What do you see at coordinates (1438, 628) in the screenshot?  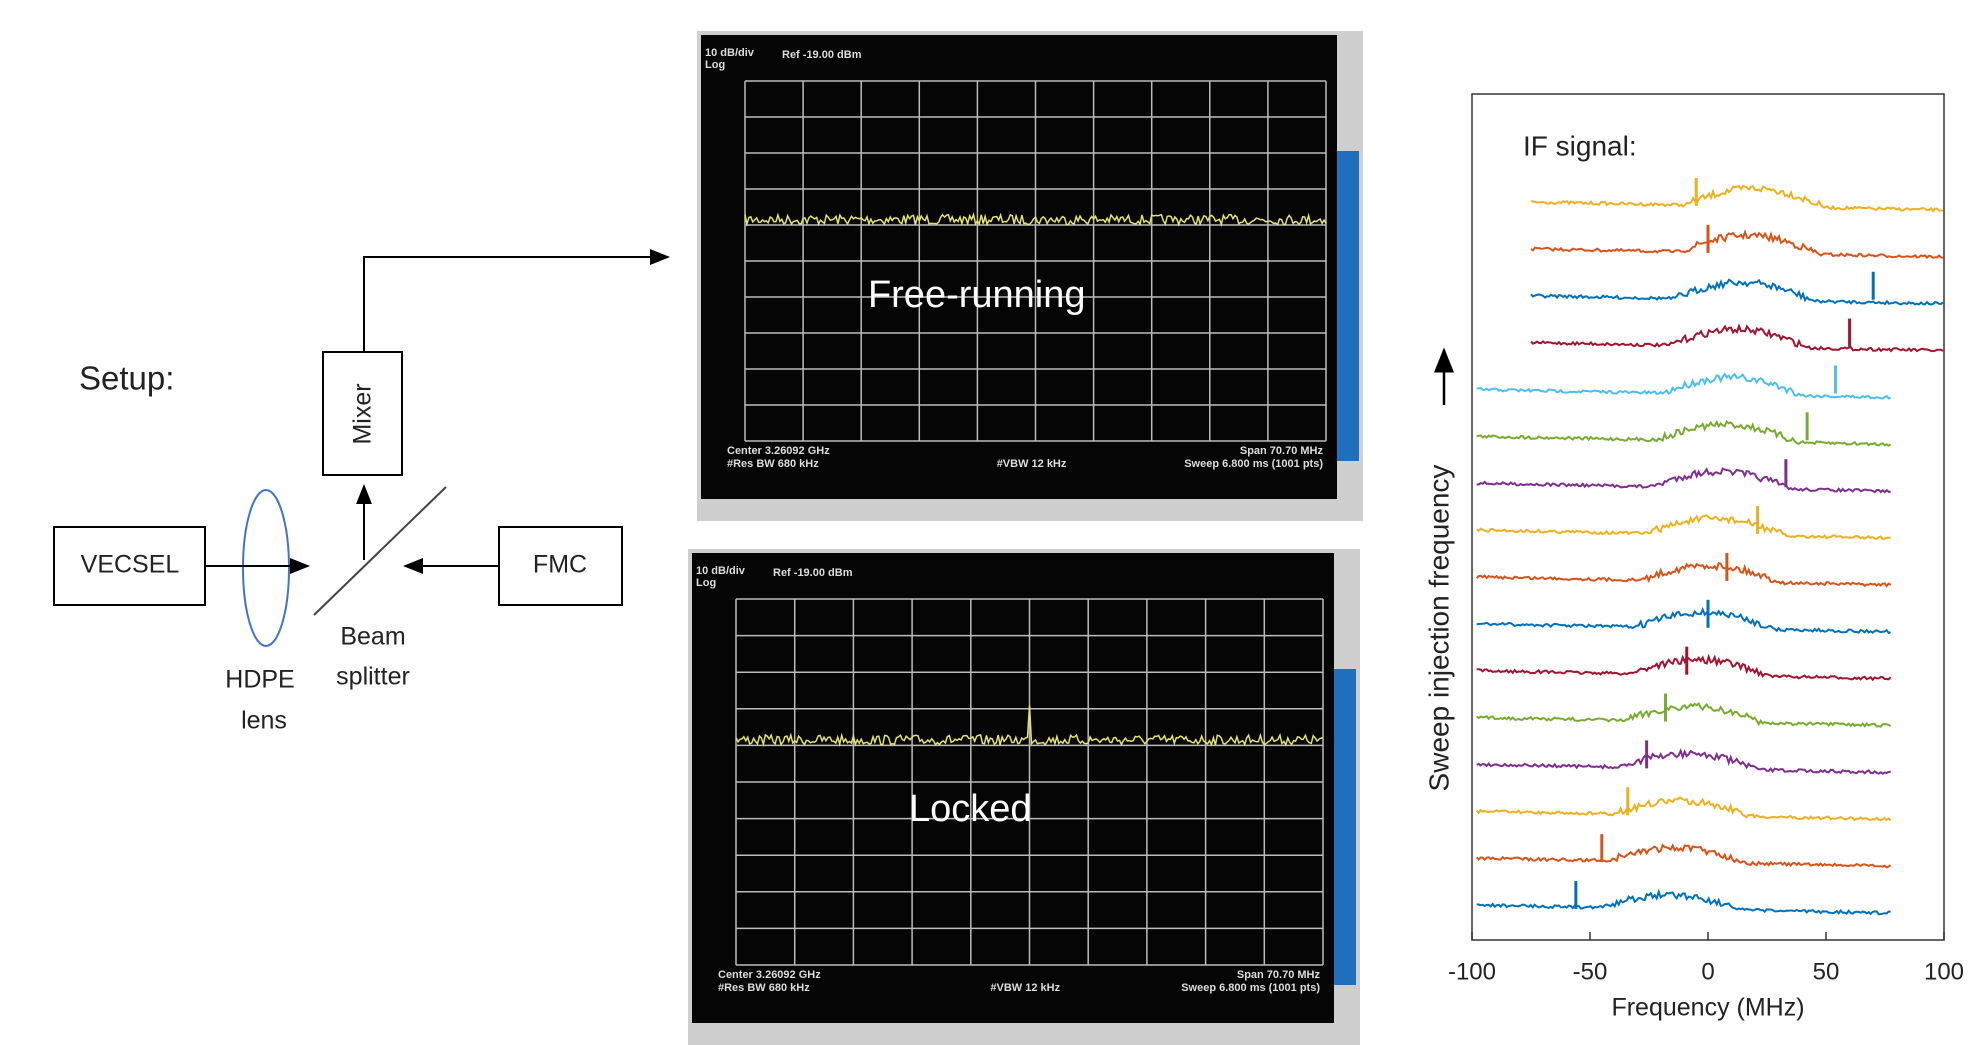 I see `y-axis-label: Sweep injection frequency` at bounding box center [1438, 628].